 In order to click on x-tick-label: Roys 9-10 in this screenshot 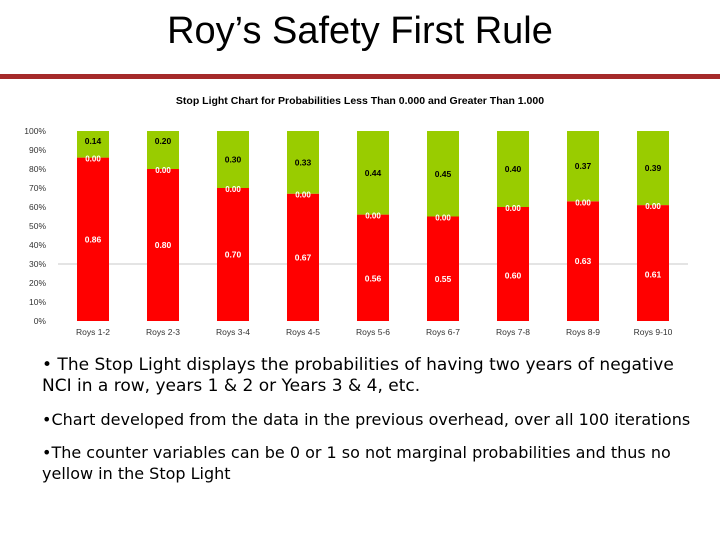, I will do `click(653, 332)`.